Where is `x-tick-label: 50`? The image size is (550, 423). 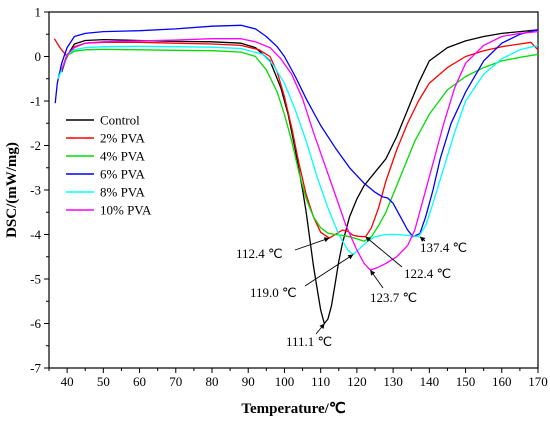
x-tick-label: 50 is located at coordinates (103, 381).